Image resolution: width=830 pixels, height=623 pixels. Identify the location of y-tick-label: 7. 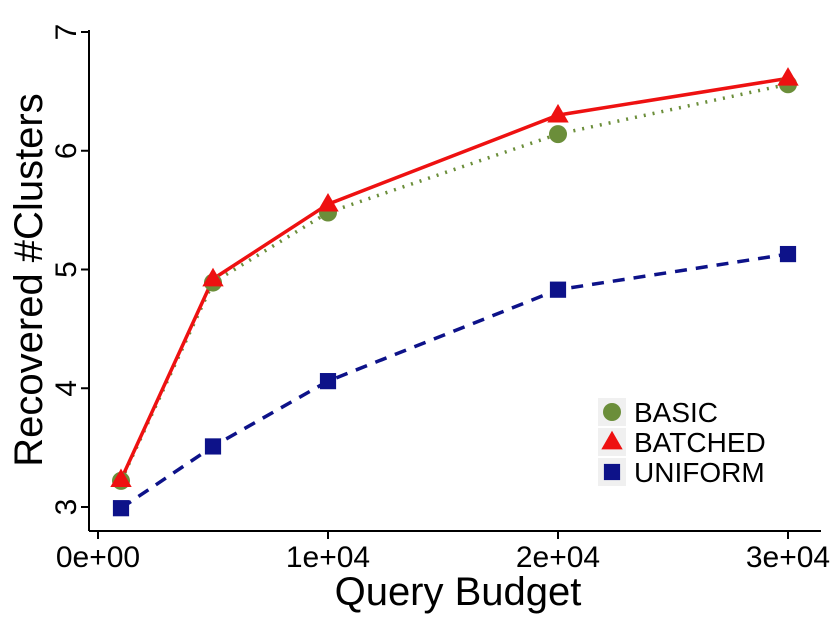
(66, 32).